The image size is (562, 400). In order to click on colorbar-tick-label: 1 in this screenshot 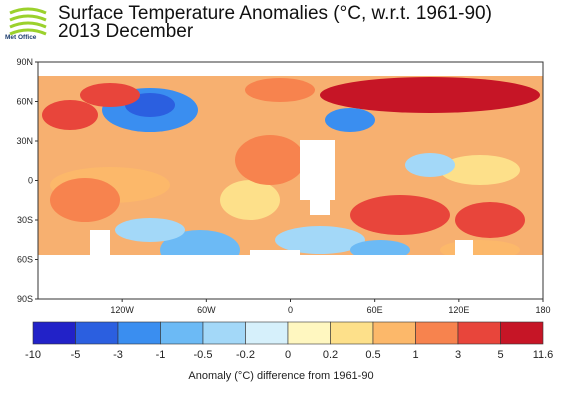, I will do `click(415, 355)`.